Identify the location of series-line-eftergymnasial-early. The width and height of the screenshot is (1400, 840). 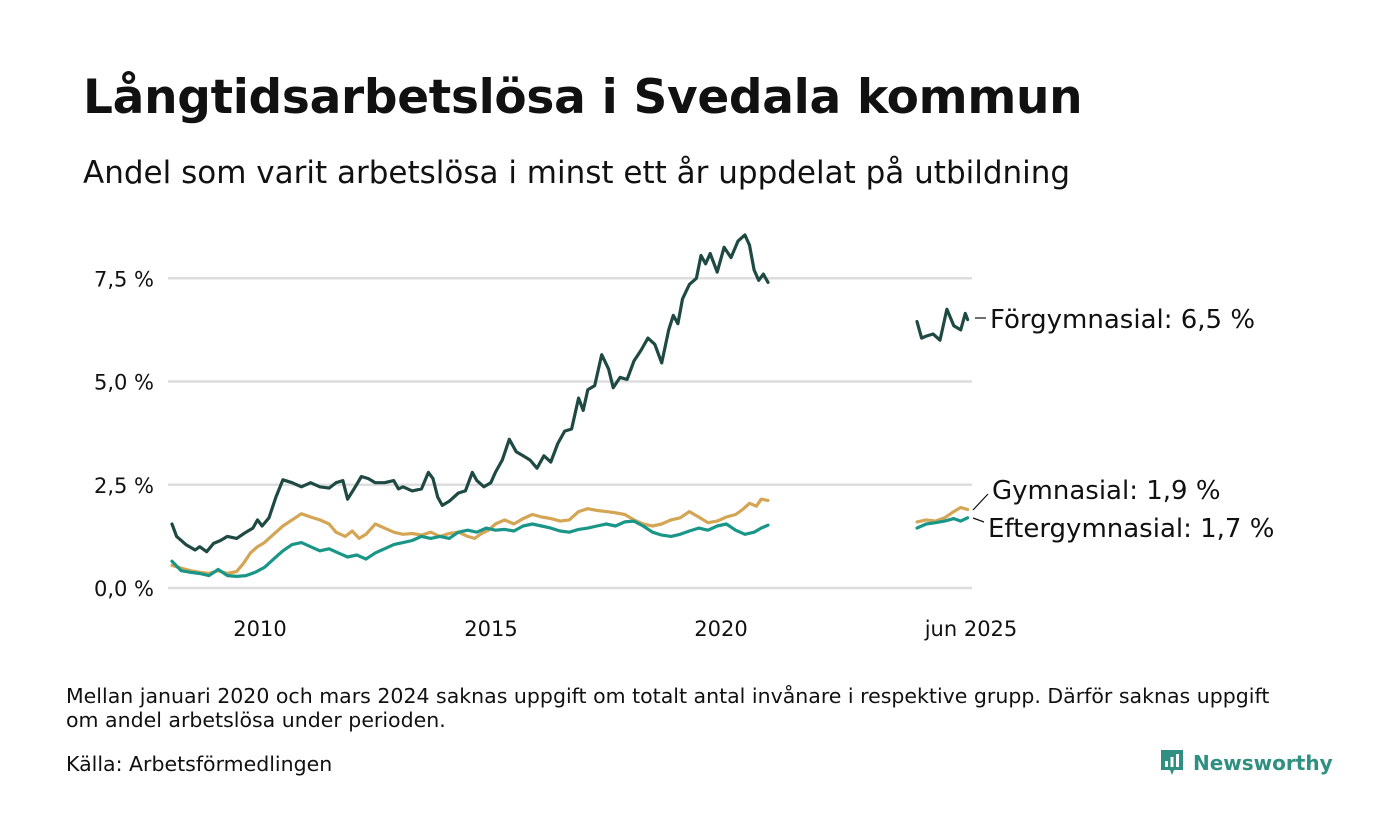
(470, 549).